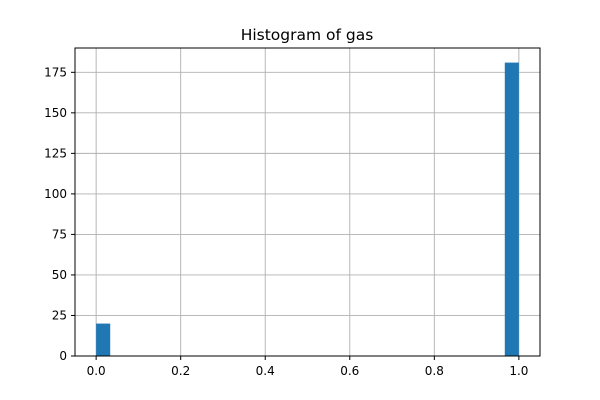  Describe the element at coordinates (55, 194) in the screenshot. I see `y-tick-label: 100` at that location.